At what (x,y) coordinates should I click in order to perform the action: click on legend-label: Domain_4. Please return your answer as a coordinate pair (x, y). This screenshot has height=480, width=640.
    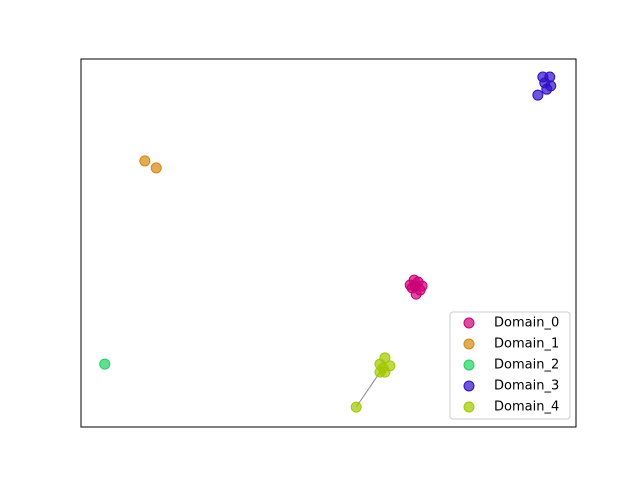
    Looking at the image, I should click on (526, 407).